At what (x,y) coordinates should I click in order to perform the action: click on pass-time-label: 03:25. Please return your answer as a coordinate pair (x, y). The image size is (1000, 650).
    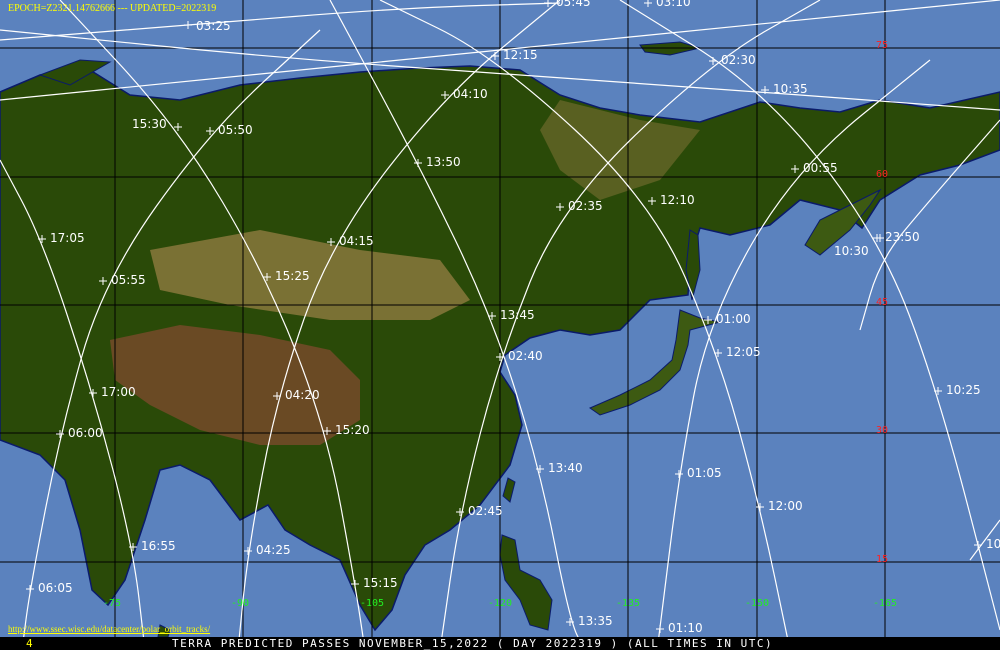
    Looking at the image, I should click on (213, 26).